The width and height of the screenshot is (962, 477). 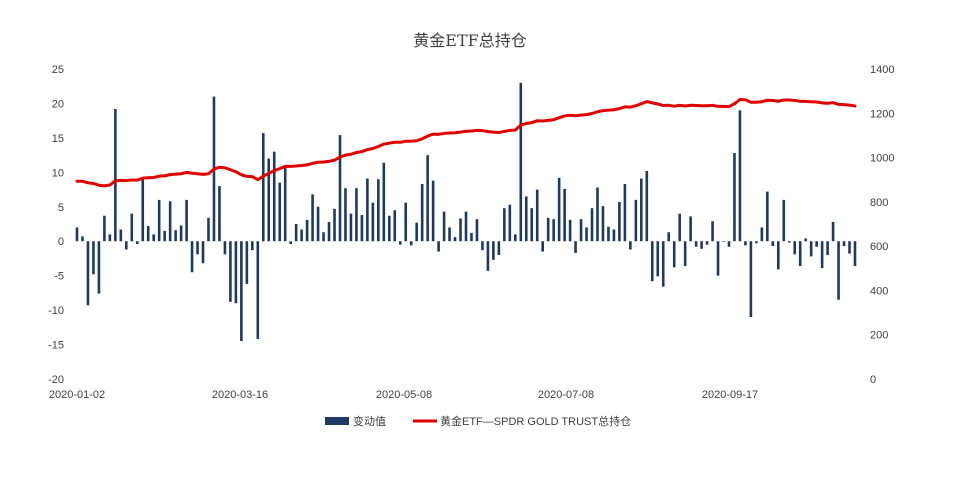 What do you see at coordinates (879, 336) in the screenshot?
I see `right-tick-label: 200` at bounding box center [879, 336].